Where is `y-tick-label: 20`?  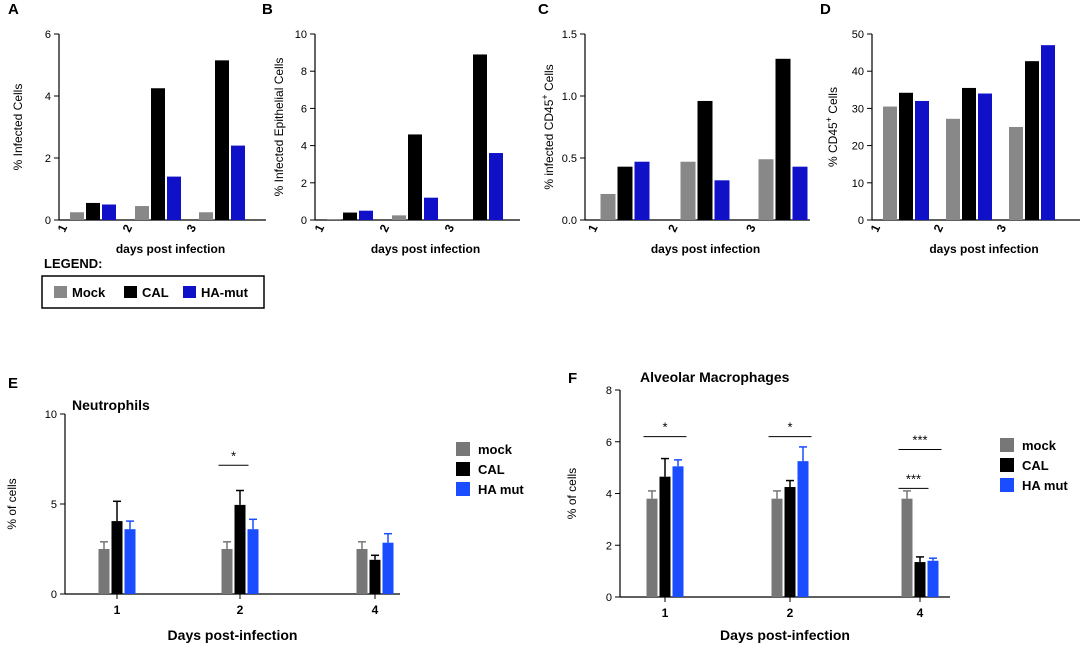 y-tick-label: 20 is located at coordinates (858, 147).